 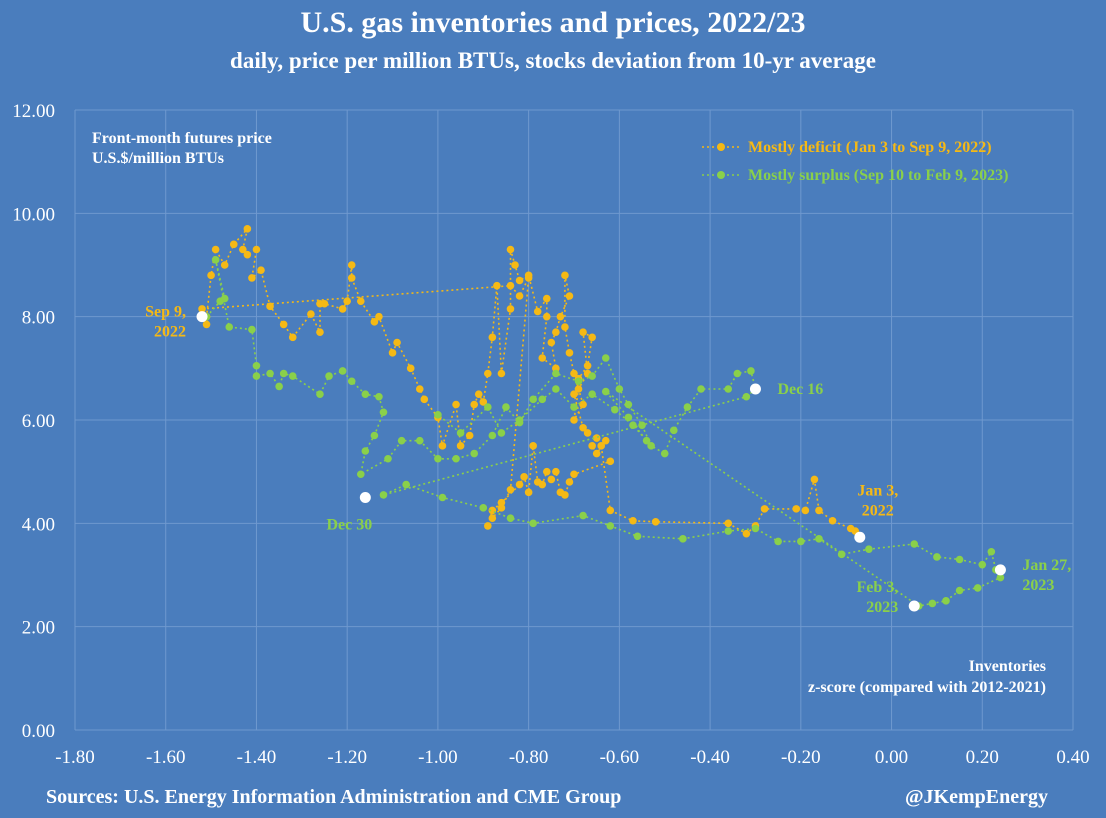 What do you see at coordinates (878, 510) in the screenshot?
I see `point-annotation: 2022` at bounding box center [878, 510].